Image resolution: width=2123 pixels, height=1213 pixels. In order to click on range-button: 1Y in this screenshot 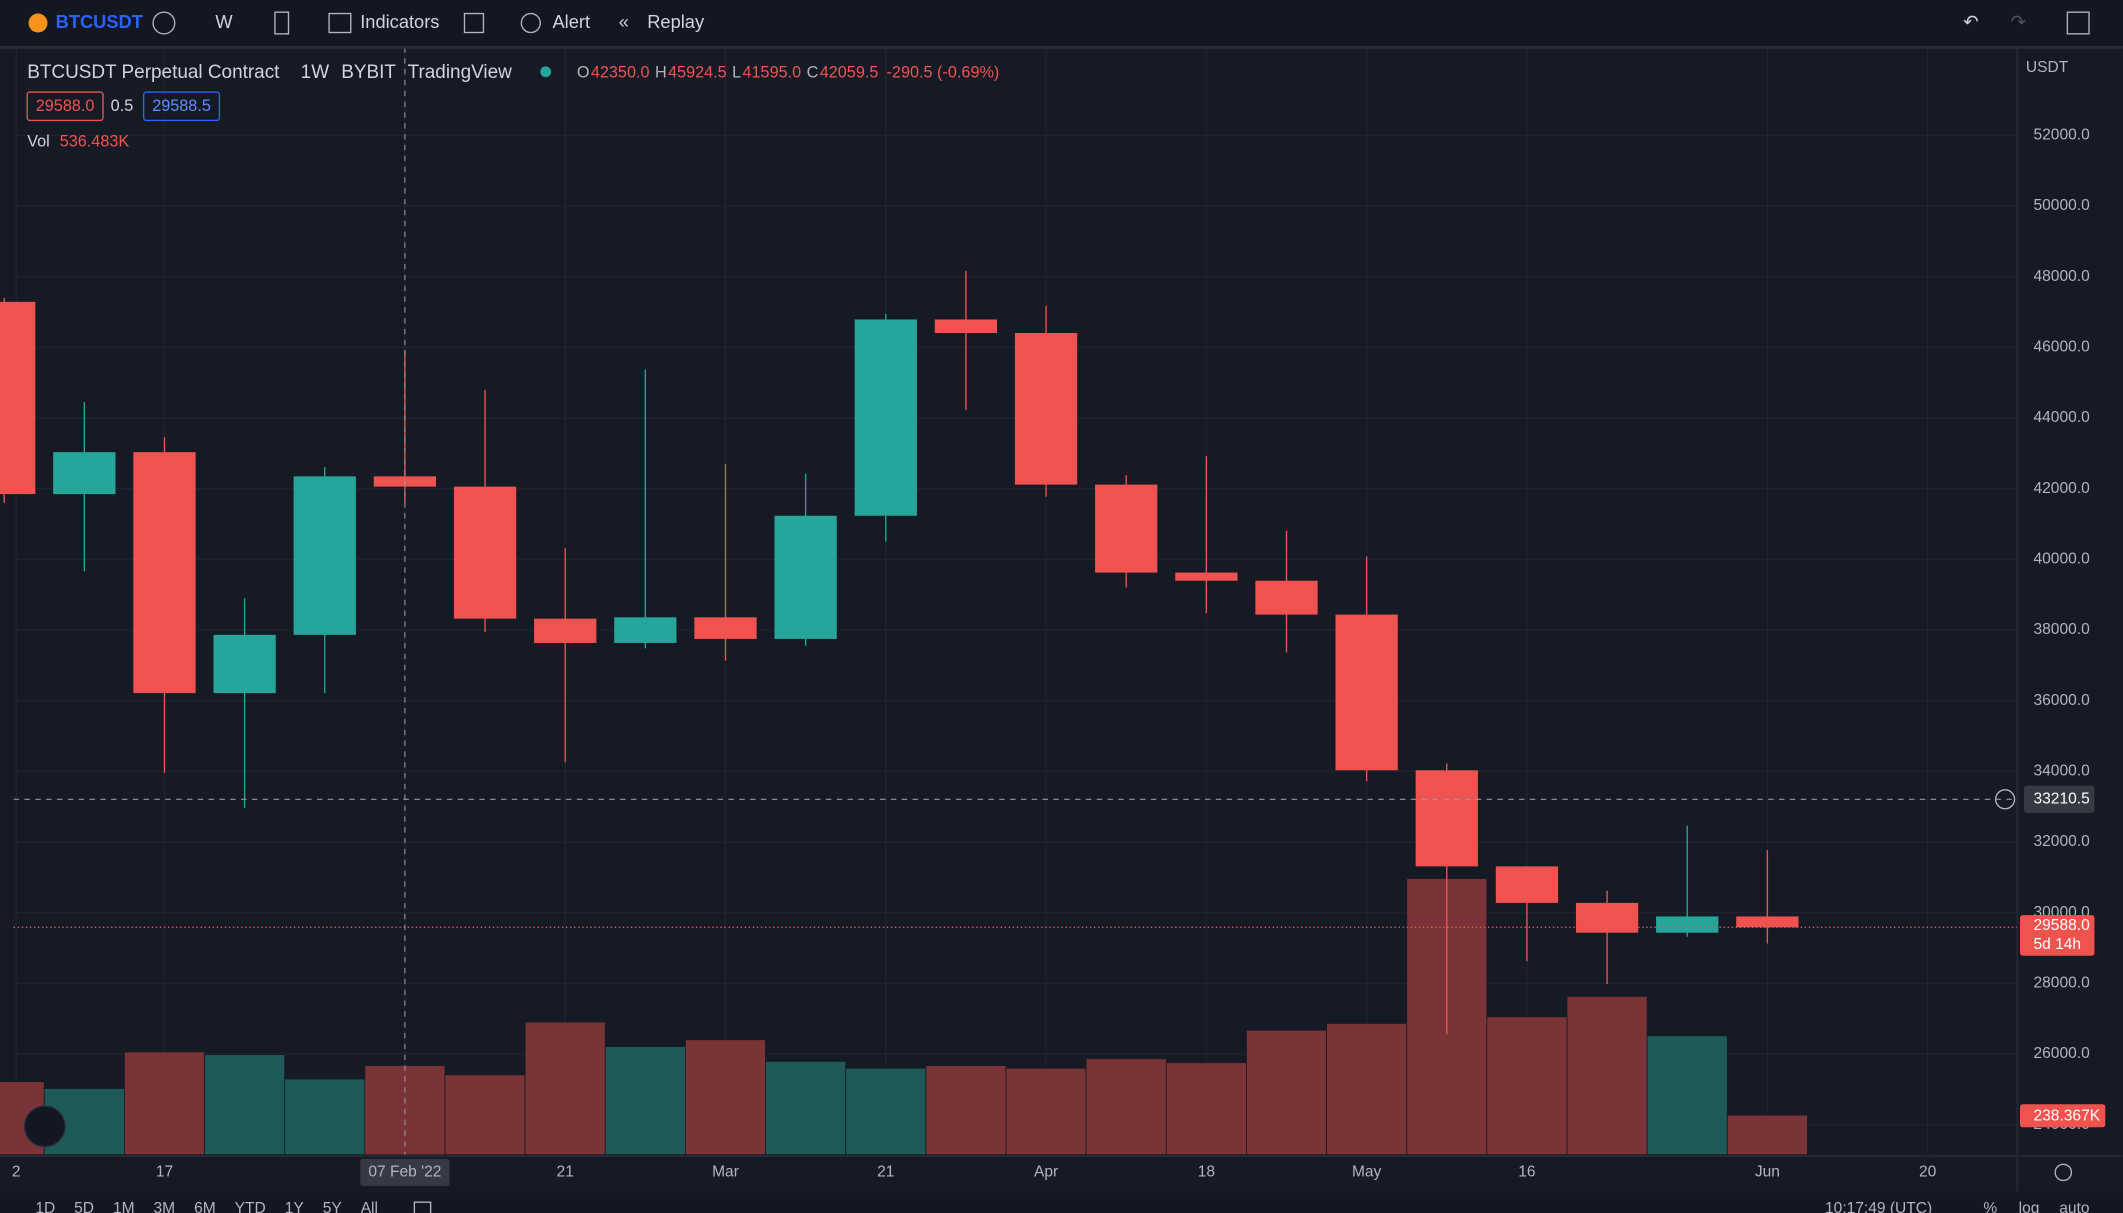, I will do `click(295, 1206)`.